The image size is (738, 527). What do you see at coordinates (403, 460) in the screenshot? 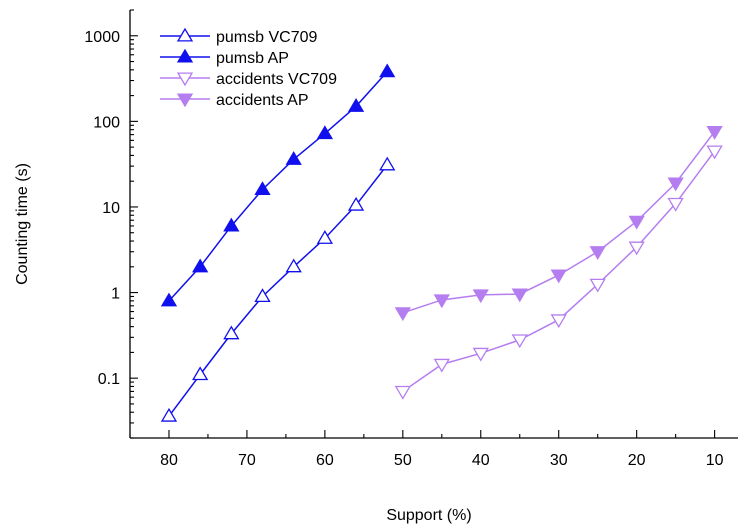
I see `x-tick-label: 50` at bounding box center [403, 460].